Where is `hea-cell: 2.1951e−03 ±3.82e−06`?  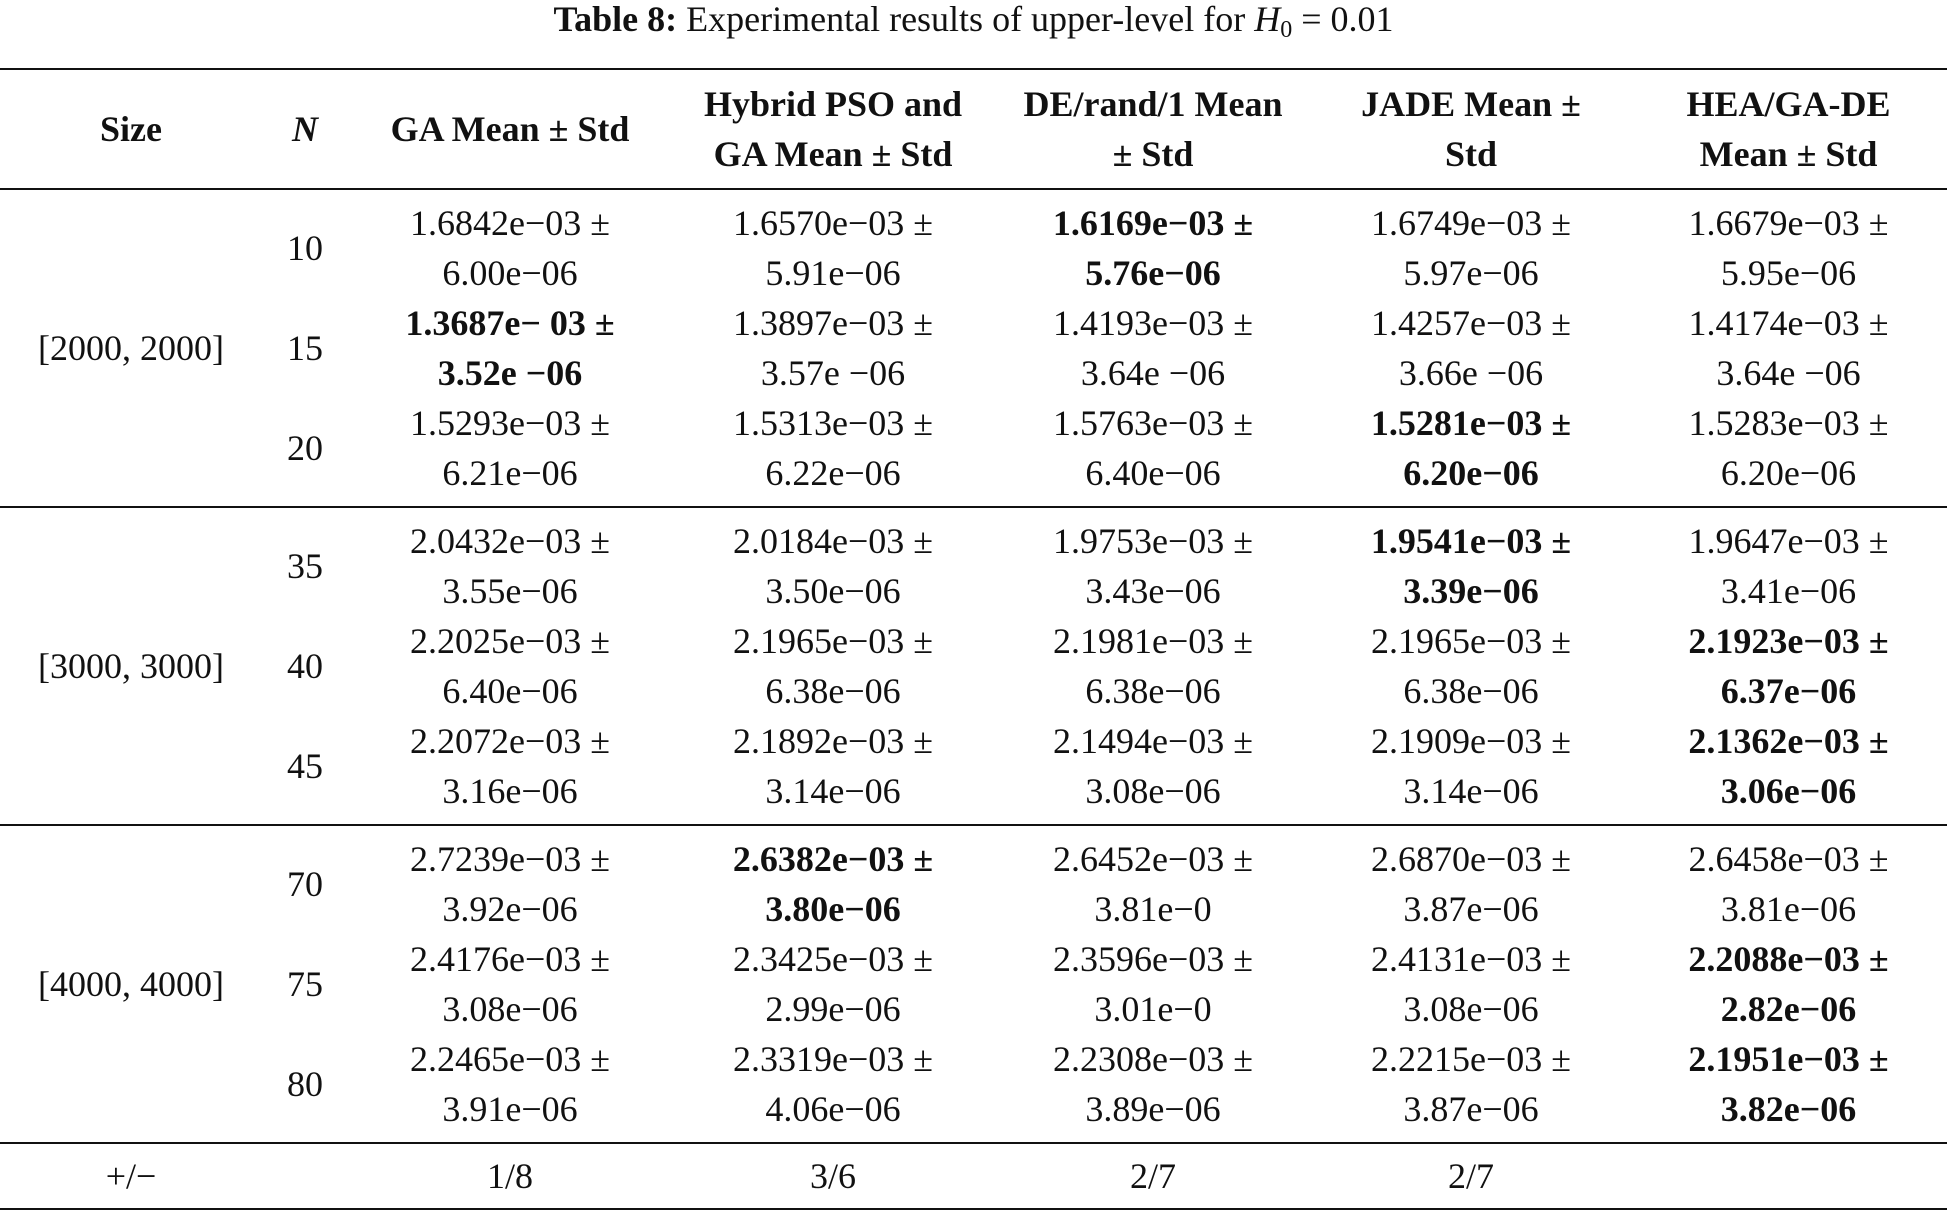
hea-cell: 2.1951e−03 ±3.82e−06 is located at coordinates (1788, 1084).